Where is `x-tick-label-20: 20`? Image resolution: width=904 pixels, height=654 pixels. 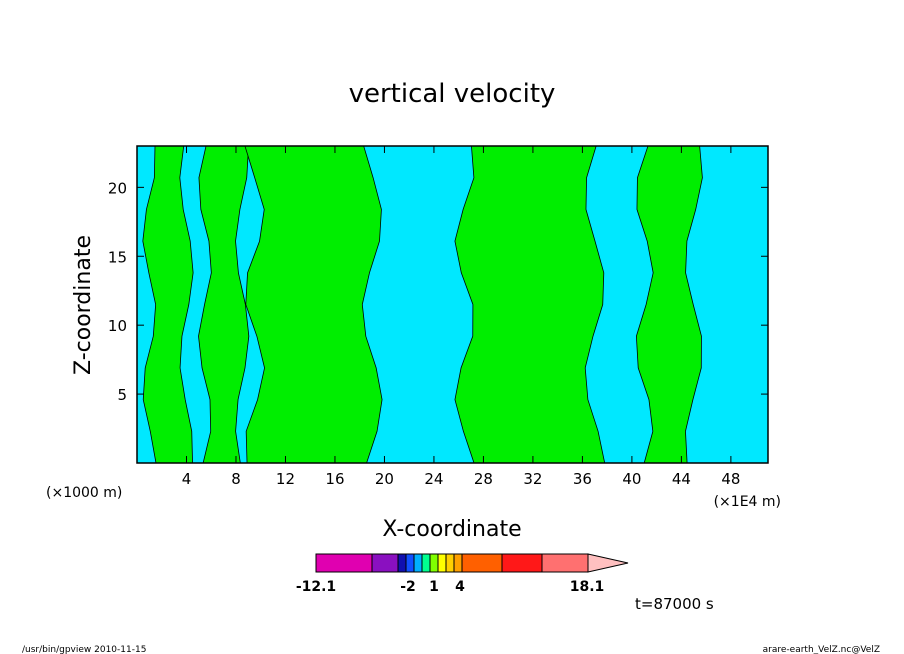
x-tick-label-20: 20 is located at coordinates (384, 479).